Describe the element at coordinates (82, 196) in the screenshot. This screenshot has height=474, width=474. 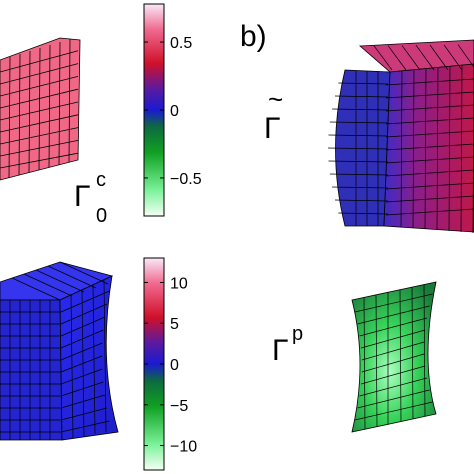
I see `gamma0c-main: Γ` at that location.